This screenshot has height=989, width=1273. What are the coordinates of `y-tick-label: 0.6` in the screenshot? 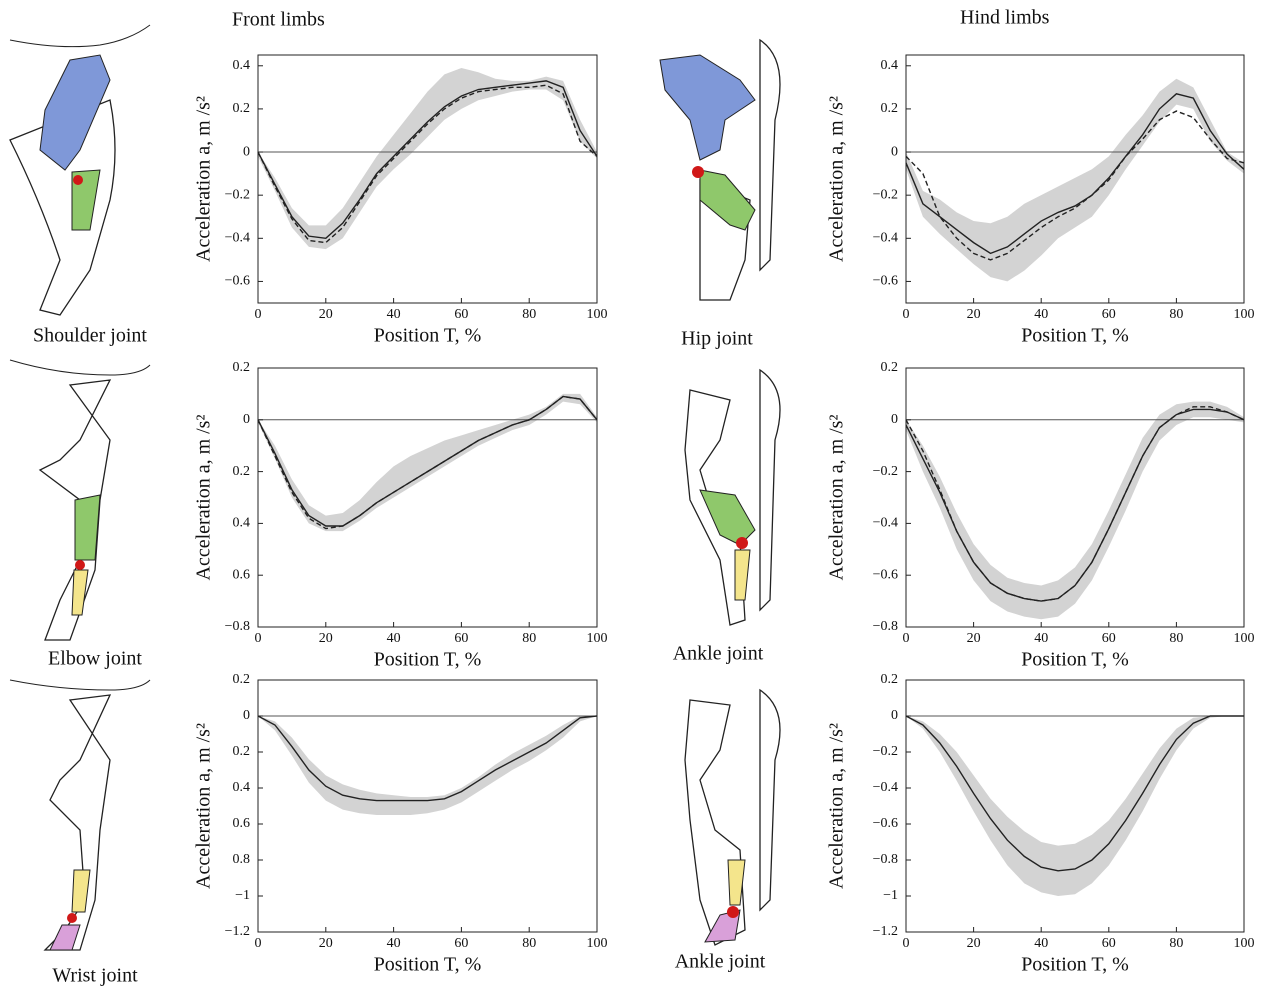 It's located at (242, 574).